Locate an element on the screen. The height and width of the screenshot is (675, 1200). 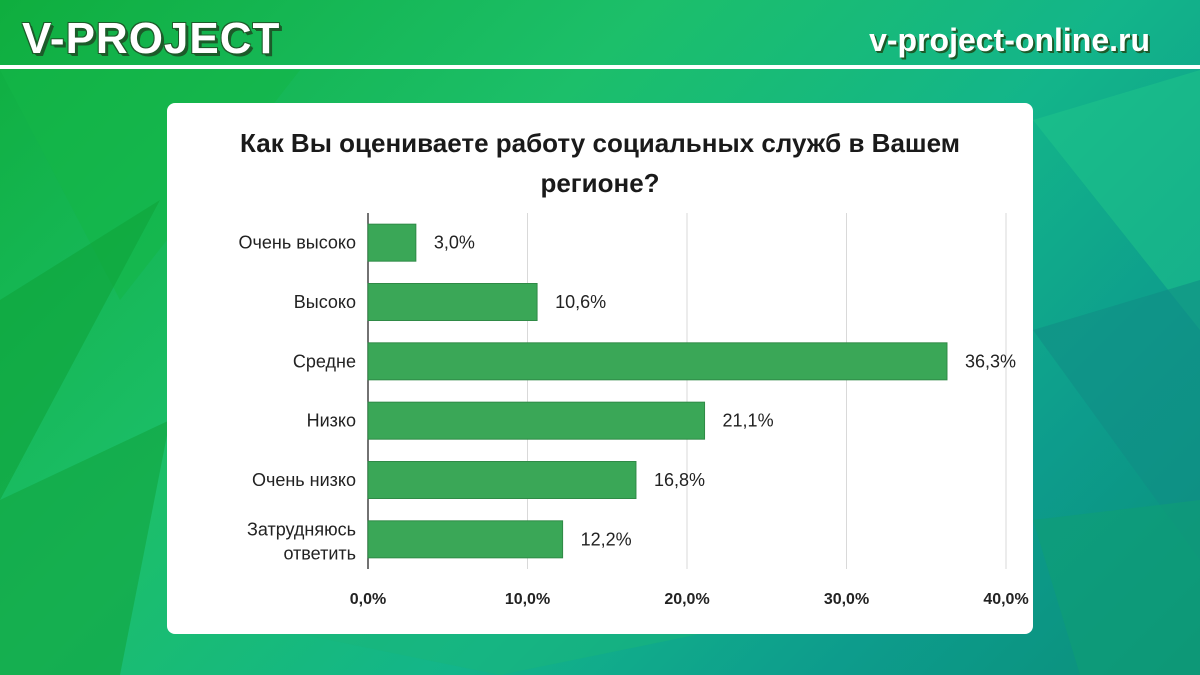
data-label: 10,6% is located at coordinates (580, 302).